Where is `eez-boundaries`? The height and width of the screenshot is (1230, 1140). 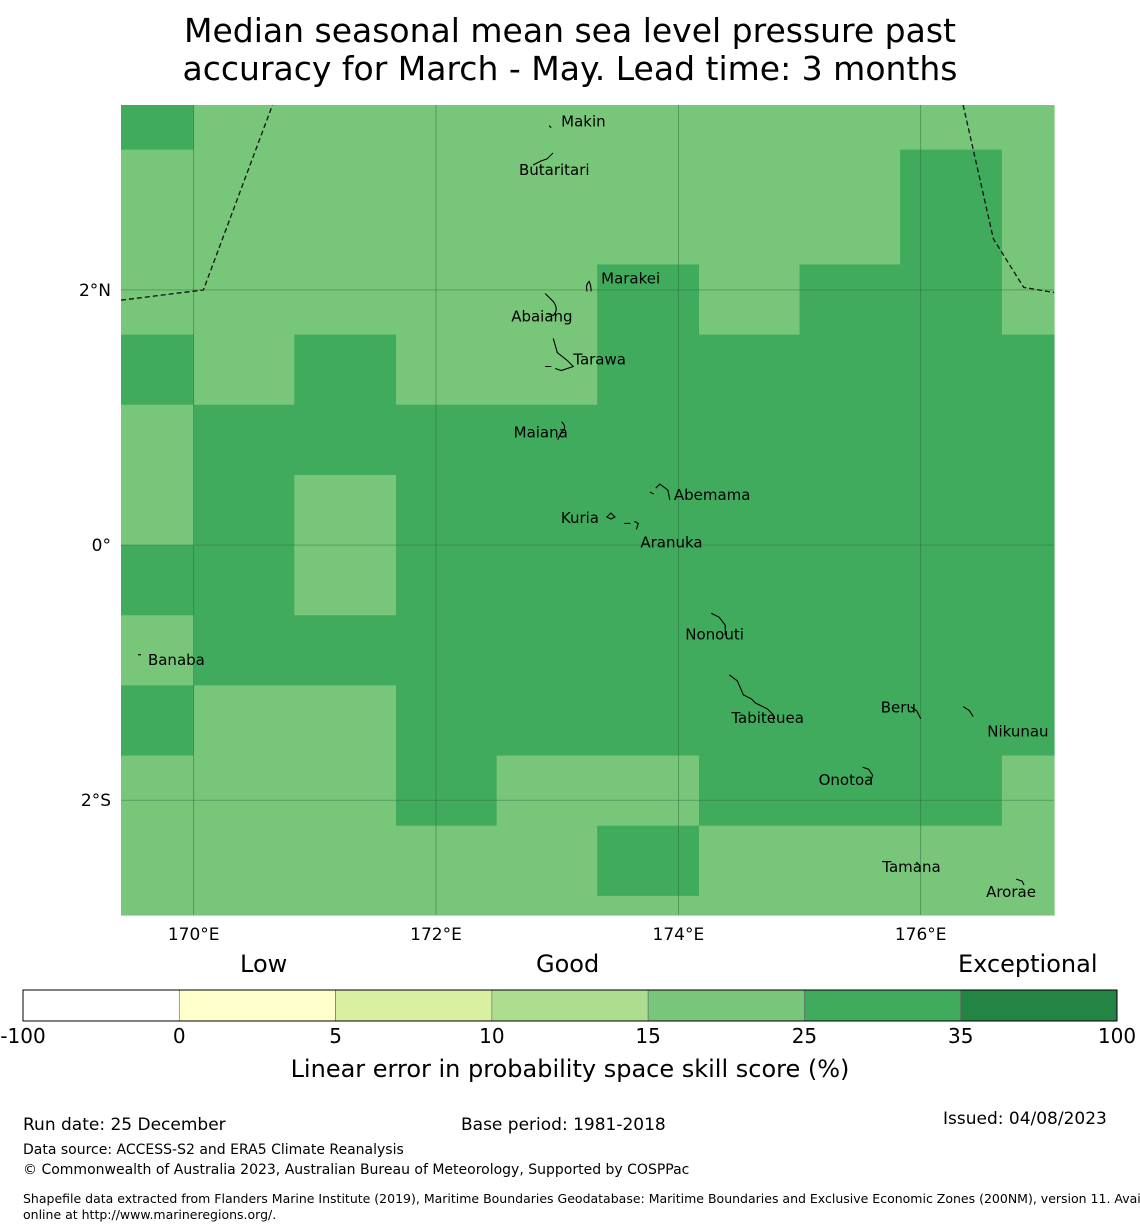
eez-boundaries is located at coordinates (587, 202).